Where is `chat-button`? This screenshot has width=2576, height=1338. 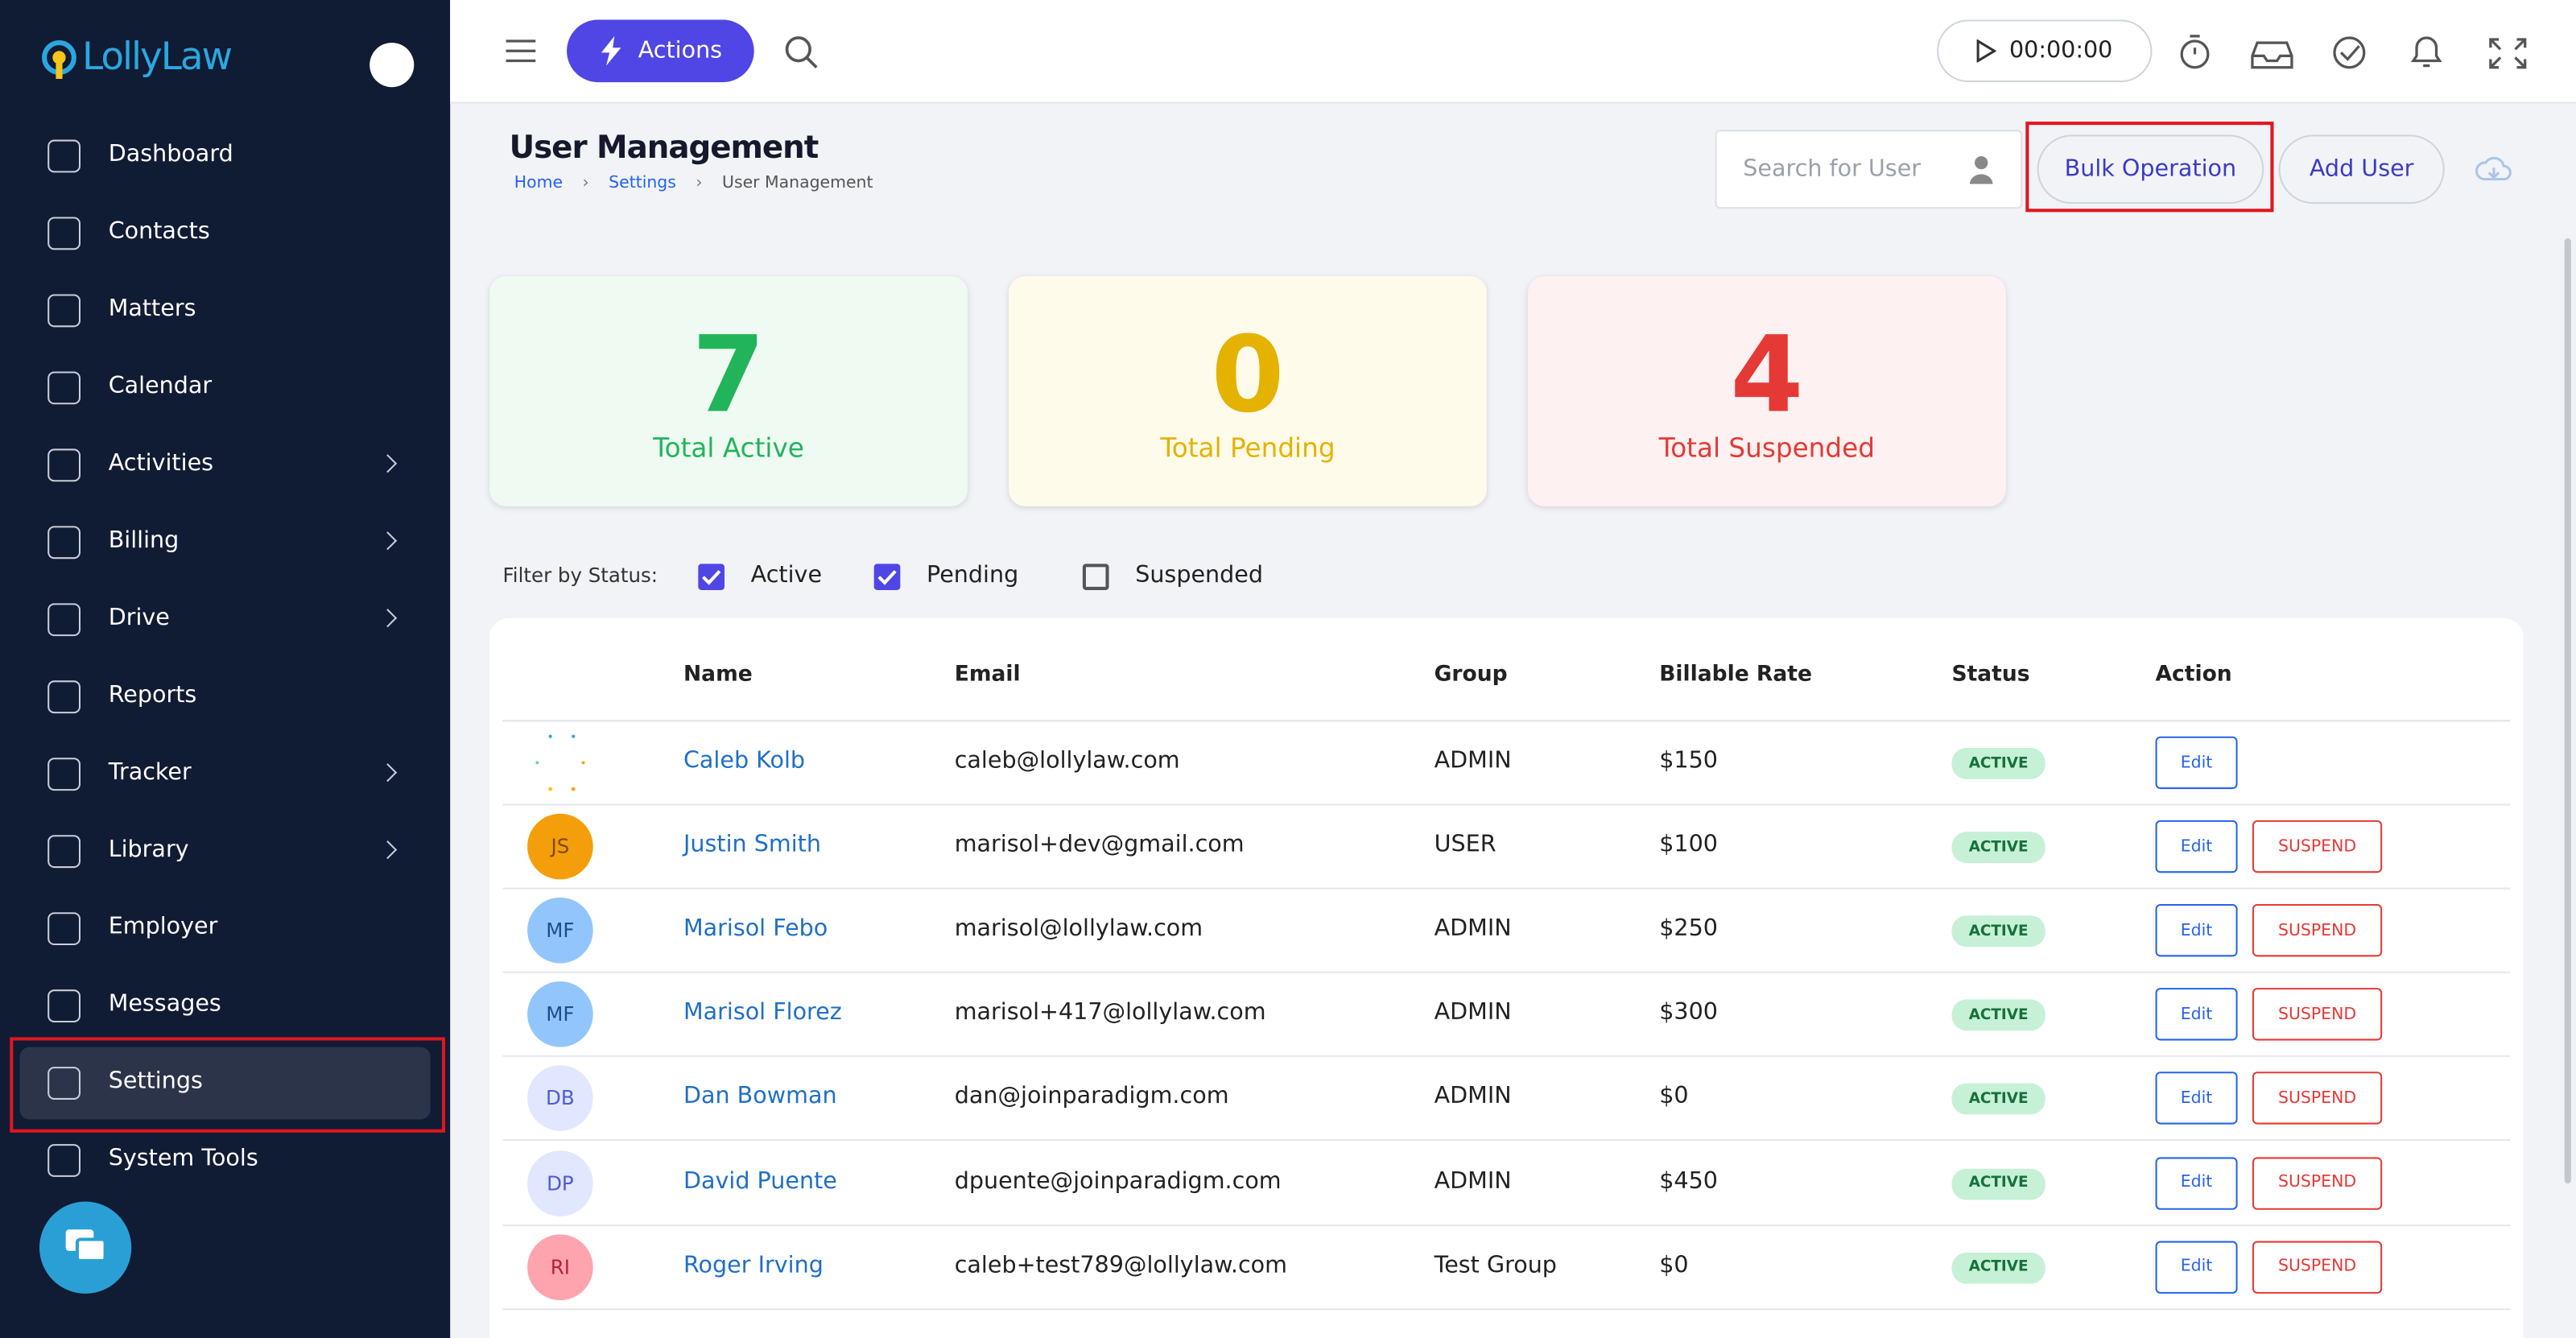
chat-button is located at coordinates (85, 1247).